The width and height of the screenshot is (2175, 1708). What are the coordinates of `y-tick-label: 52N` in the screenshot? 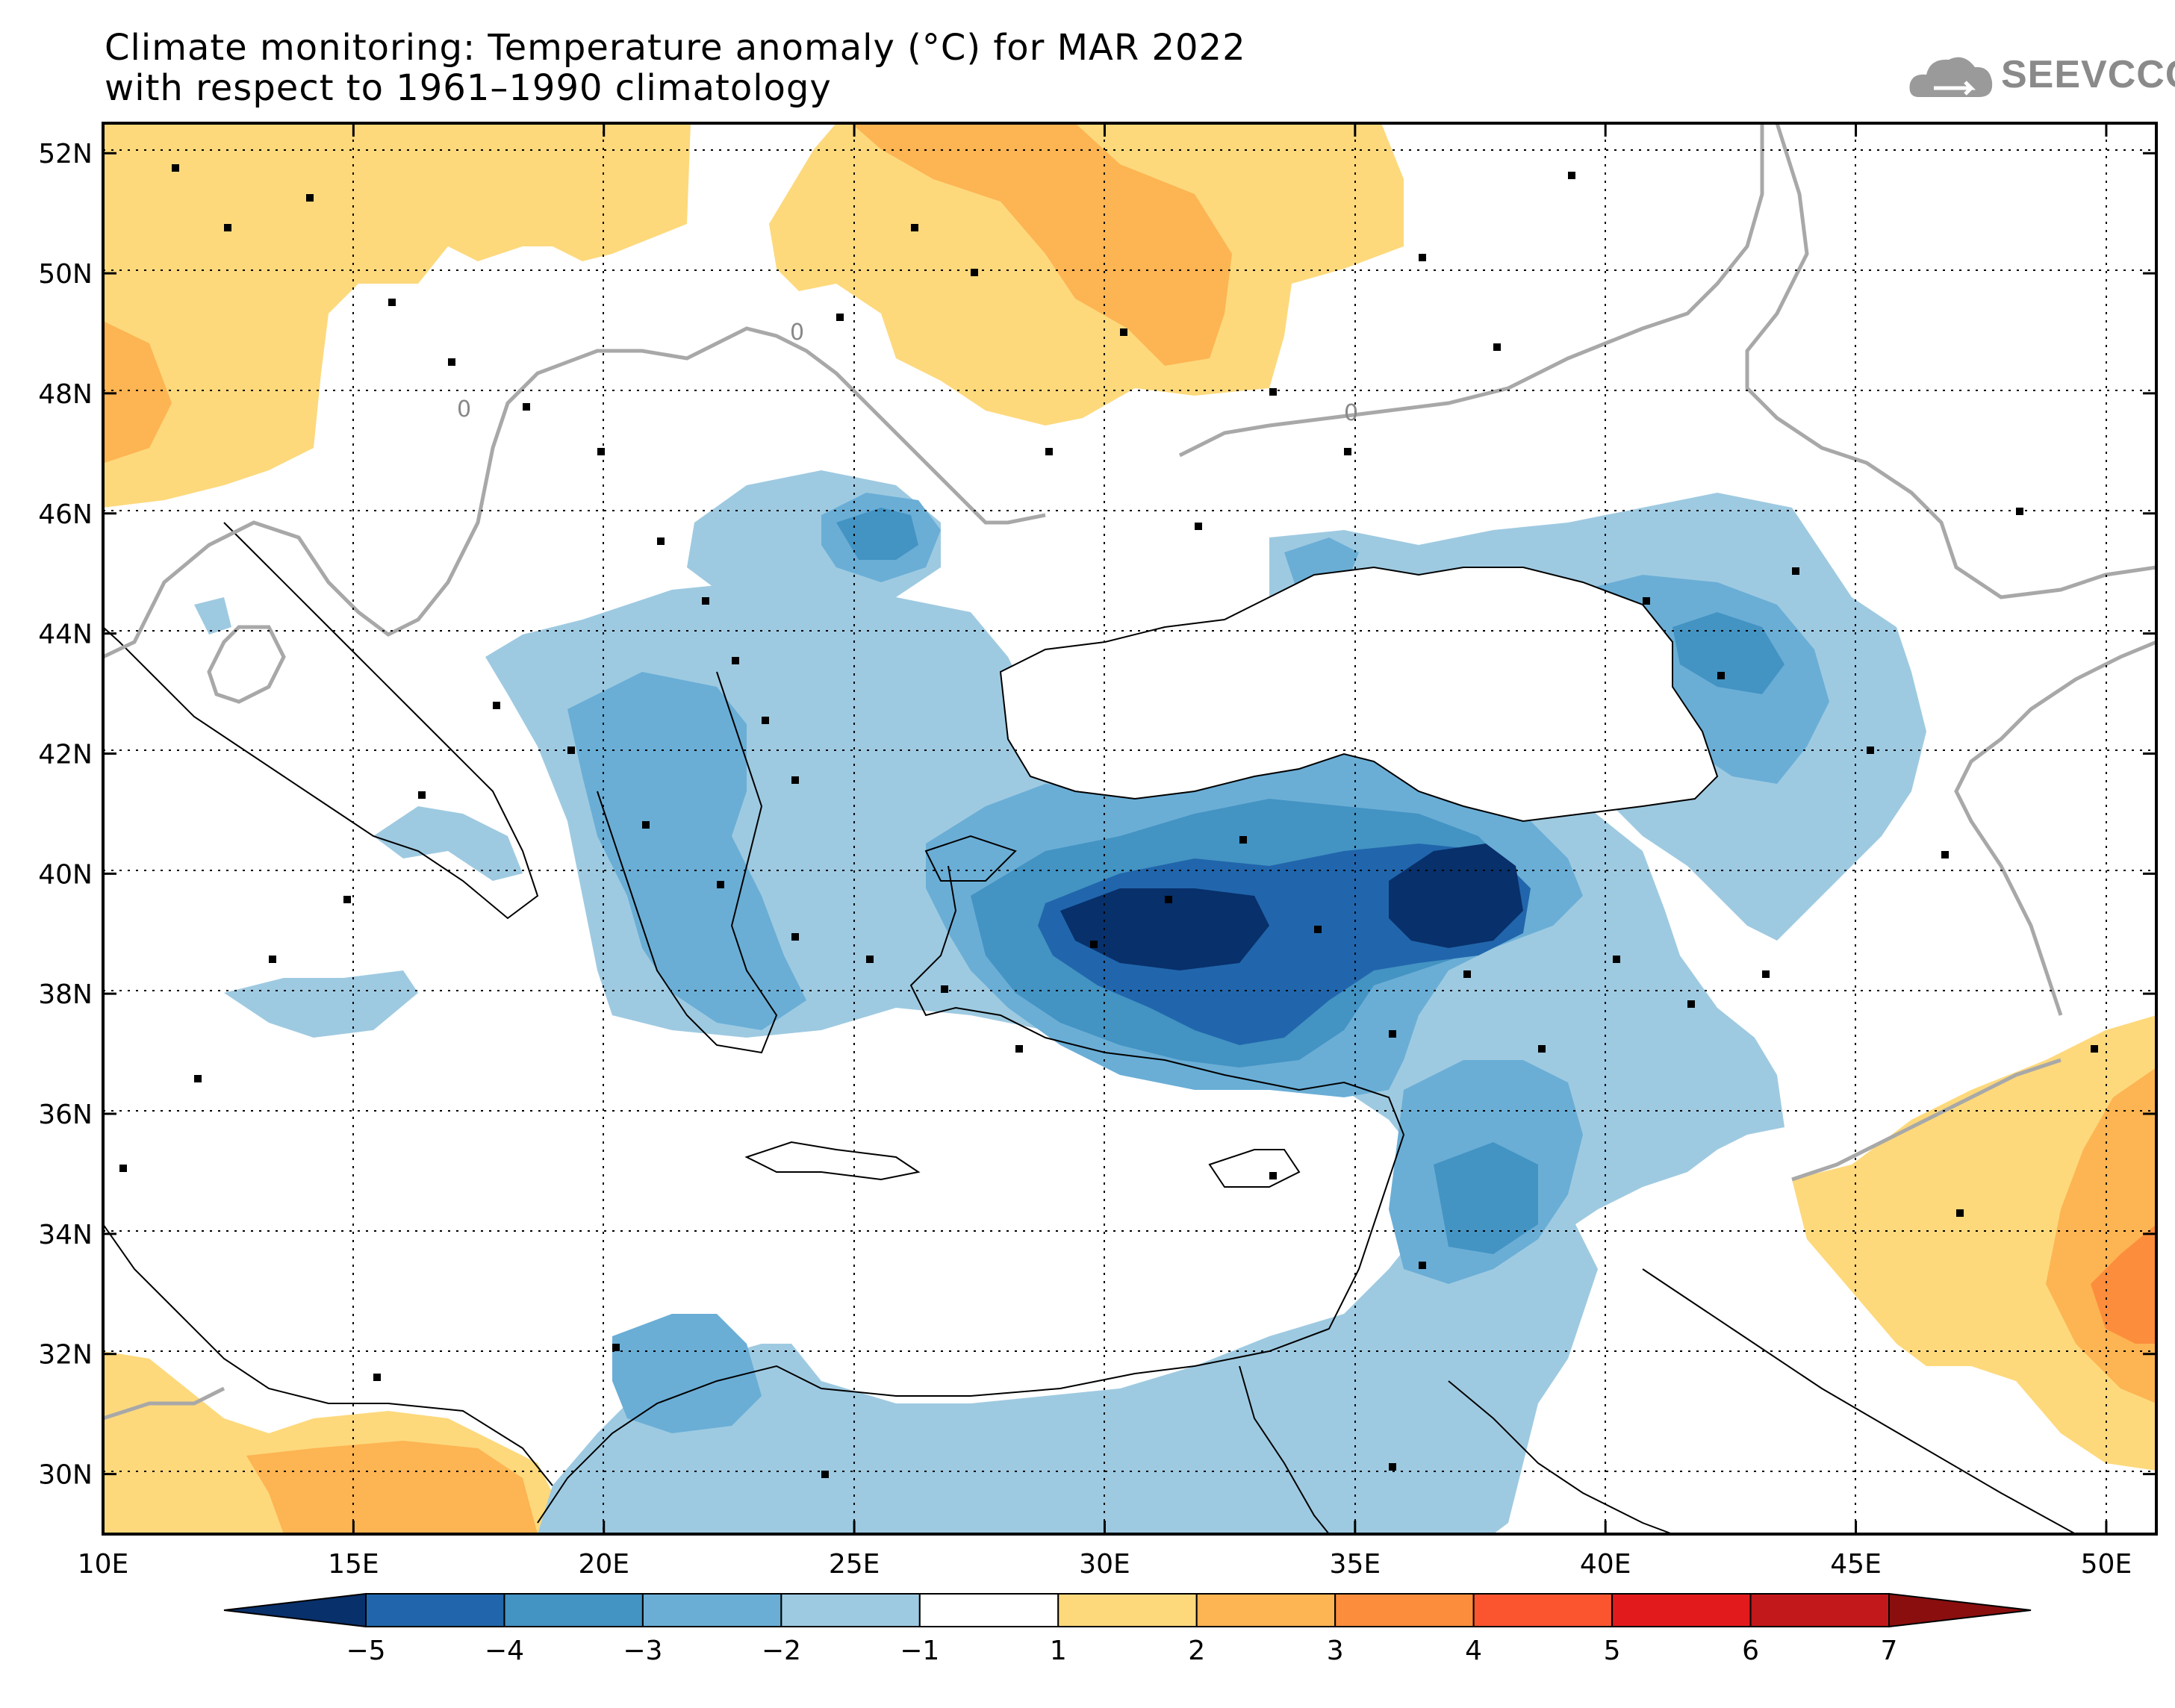 It's located at (65, 154).